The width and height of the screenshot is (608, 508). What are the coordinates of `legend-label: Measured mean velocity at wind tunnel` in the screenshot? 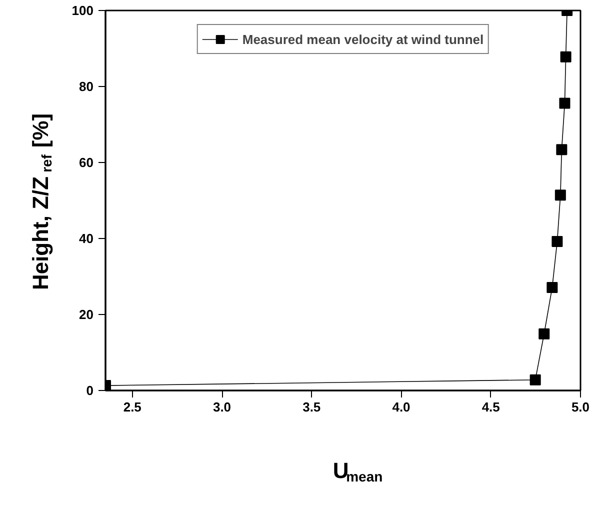 It's located at (363, 39).